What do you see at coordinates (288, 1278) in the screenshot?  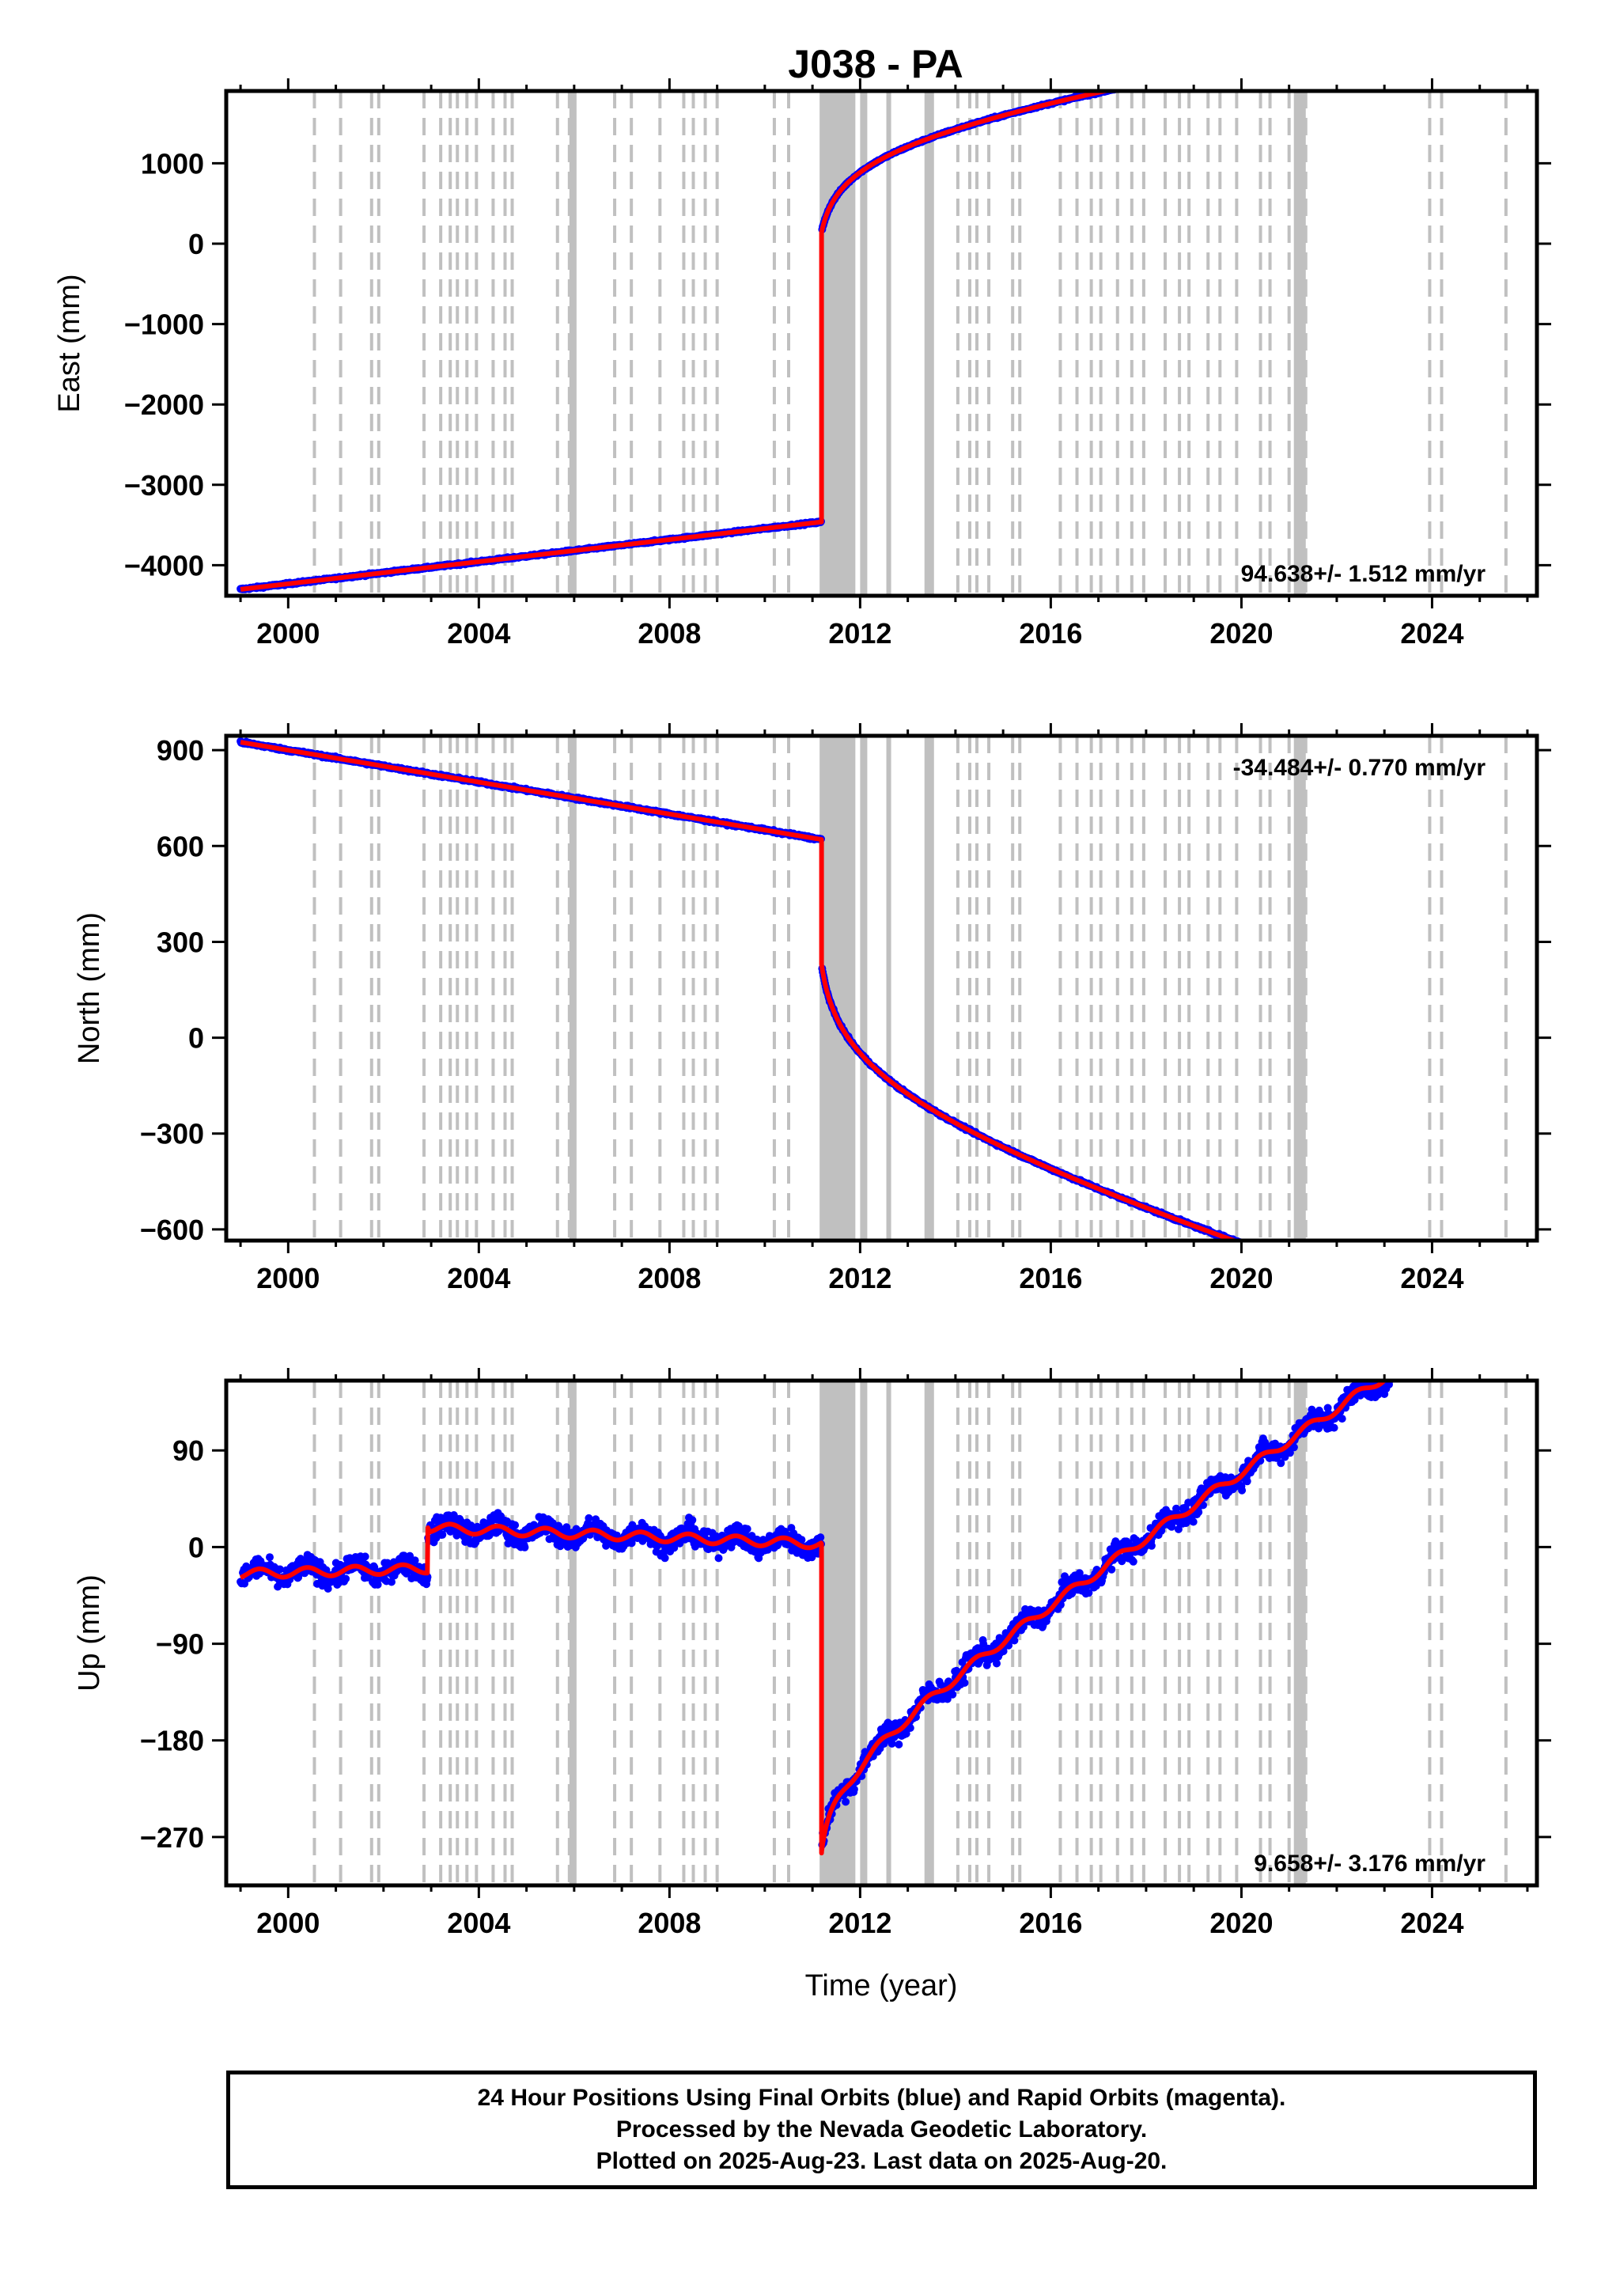 I see `x-tick-label: 2000` at bounding box center [288, 1278].